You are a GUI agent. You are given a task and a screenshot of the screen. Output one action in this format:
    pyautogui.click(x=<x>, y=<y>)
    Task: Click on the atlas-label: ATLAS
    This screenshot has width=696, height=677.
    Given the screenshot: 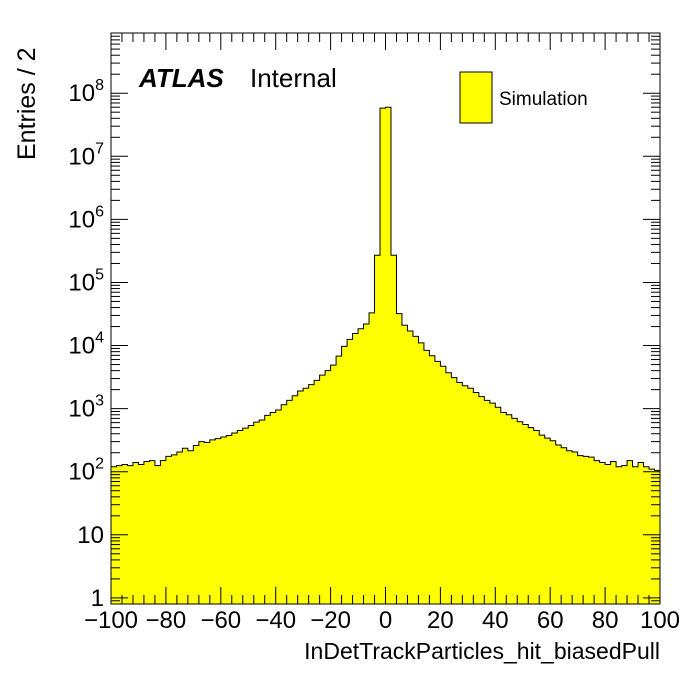 What is the action you would take?
    pyautogui.click(x=181, y=78)
    